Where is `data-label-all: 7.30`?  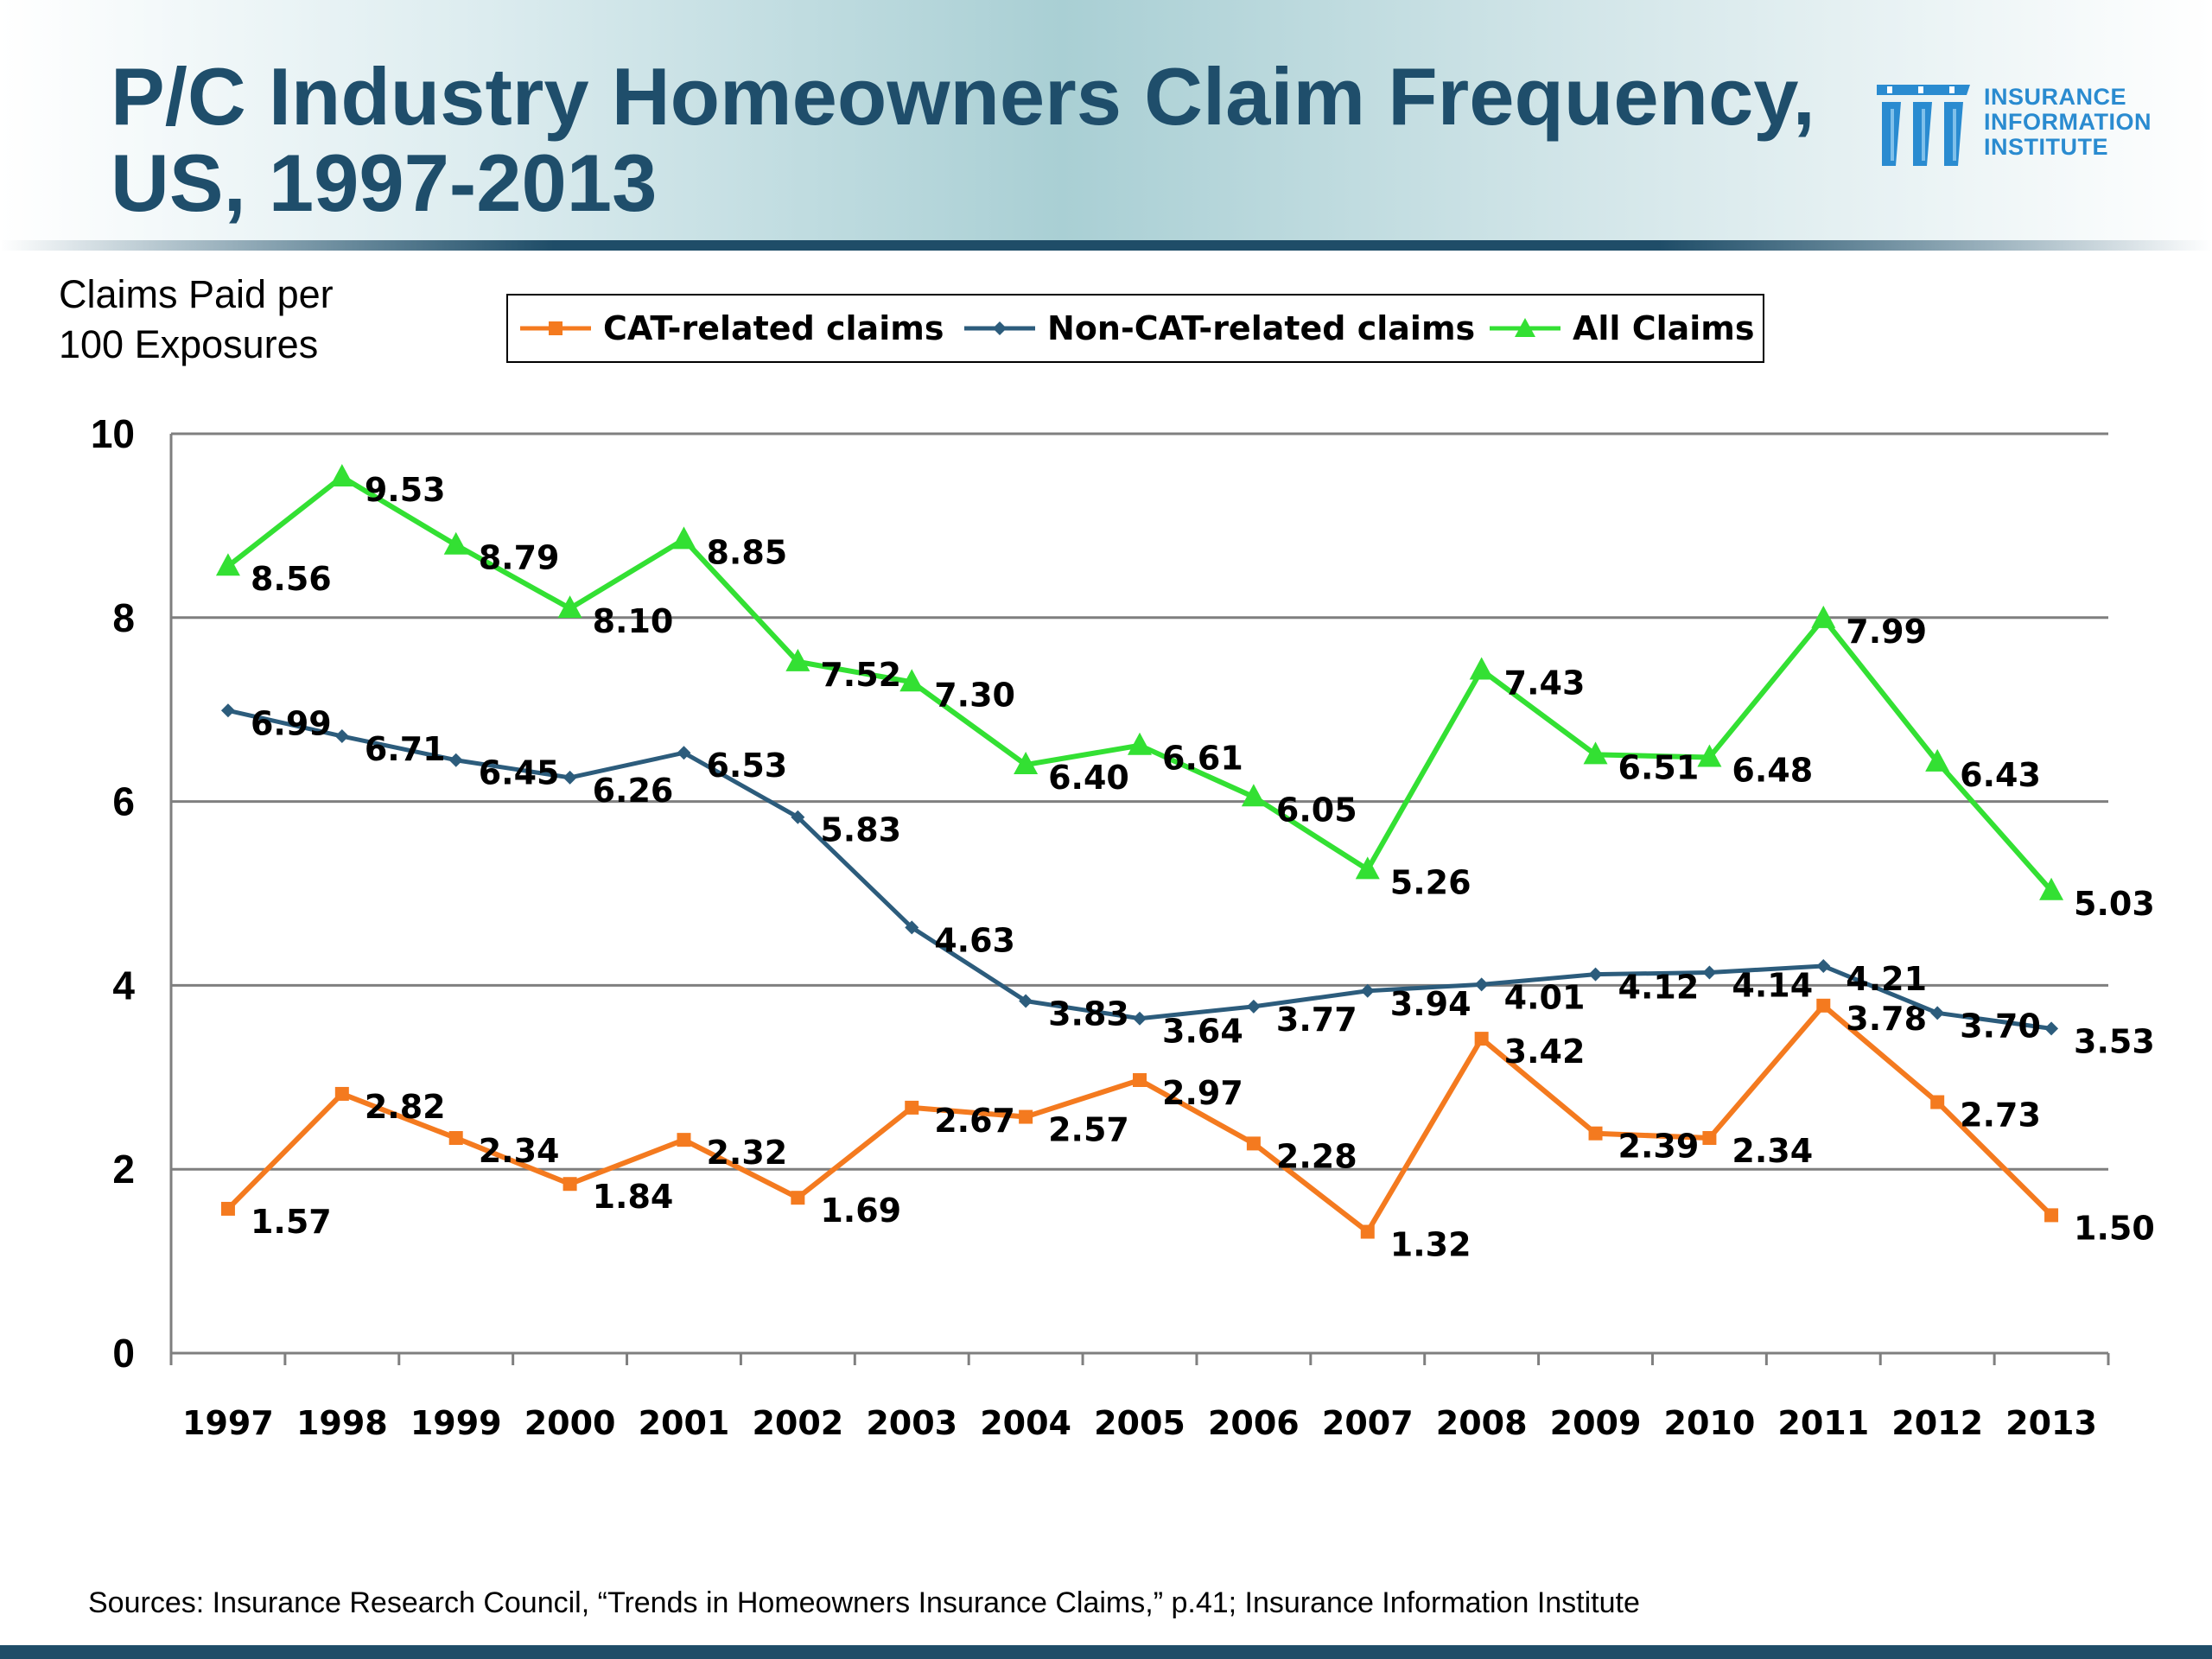 data-label-all: 7.30 is located at coordinates (974, 695).